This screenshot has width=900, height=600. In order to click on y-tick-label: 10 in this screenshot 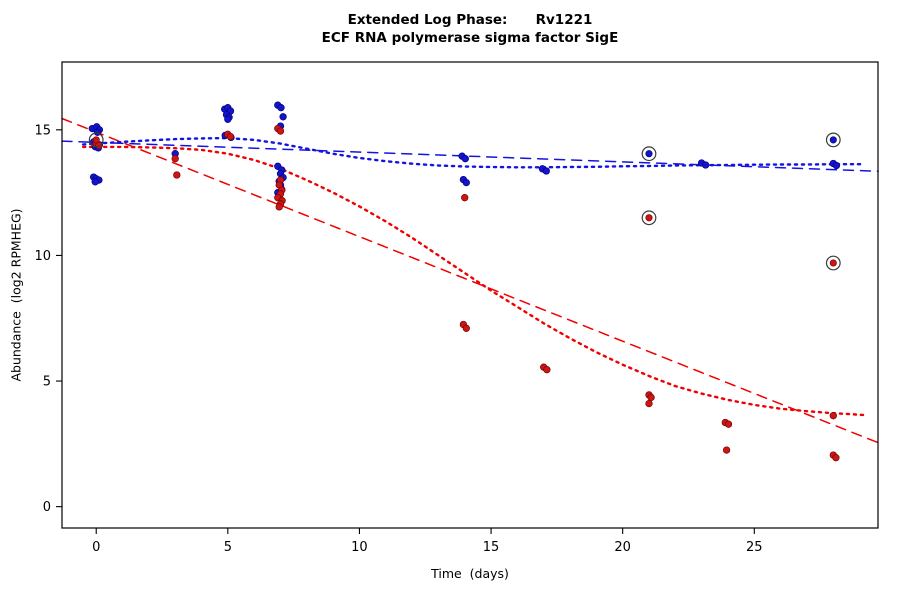, I will do `click(42, 256)`.